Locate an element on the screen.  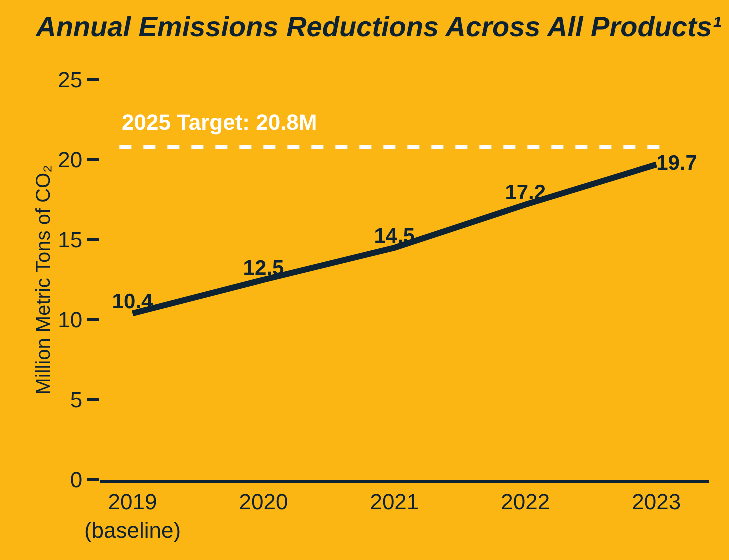
y-tick-label: 5 is located at coordinates (76, 400).